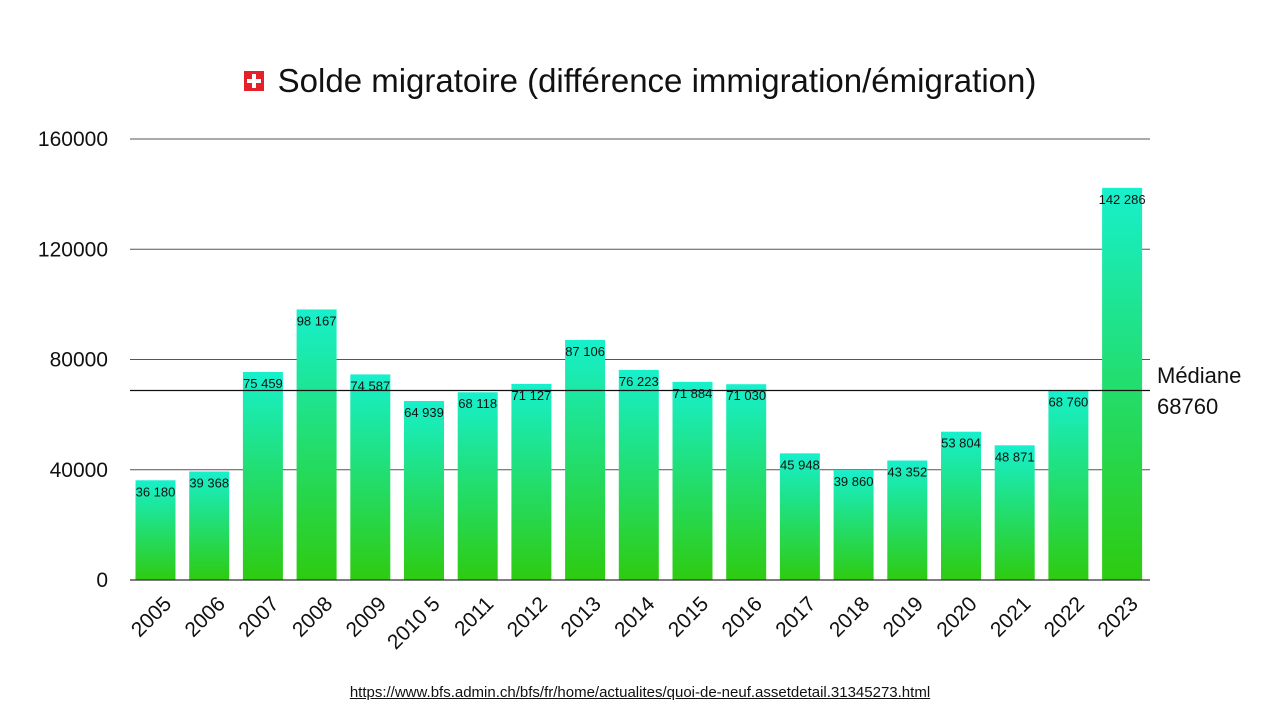 The image size is (1280, 720). Describe the element at coordinates (1010, 616) in the screenshot. I see `x-tick-label: 2021` at that location.